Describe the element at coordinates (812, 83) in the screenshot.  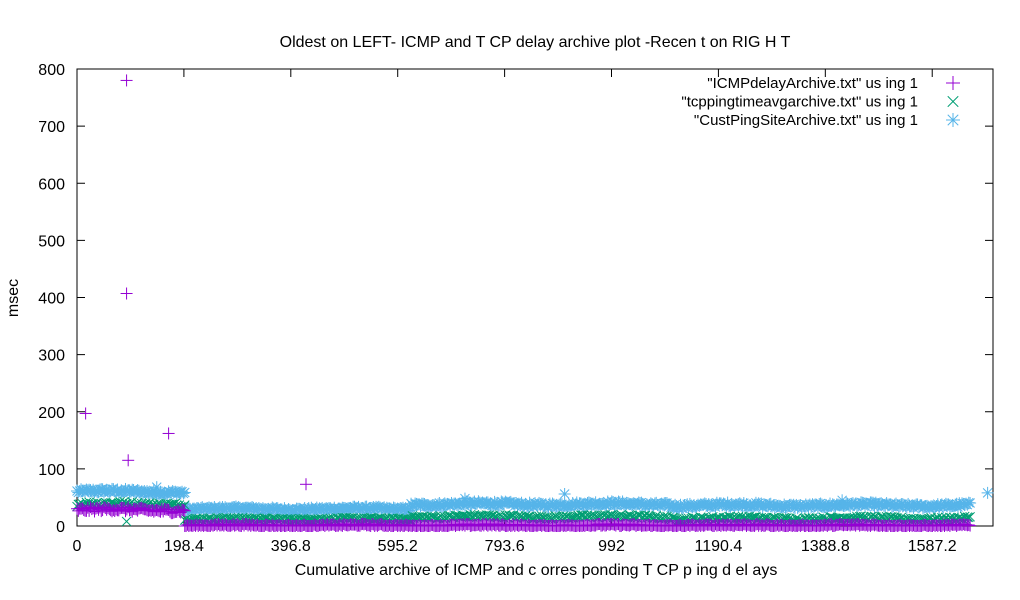
I see `legend-label: "ICMPdelayArchive.txt" us ing 1` at that location.